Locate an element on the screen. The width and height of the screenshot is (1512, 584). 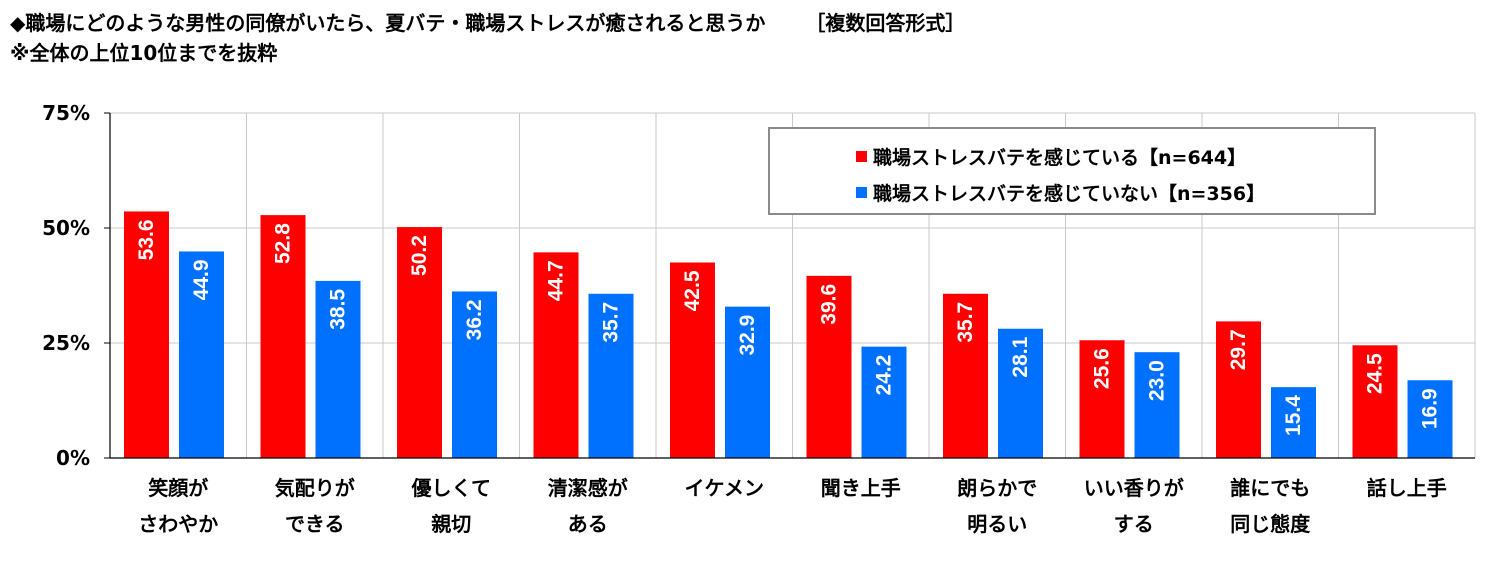
bar-value-label: 44.7 is located at coordinates (556, 280).